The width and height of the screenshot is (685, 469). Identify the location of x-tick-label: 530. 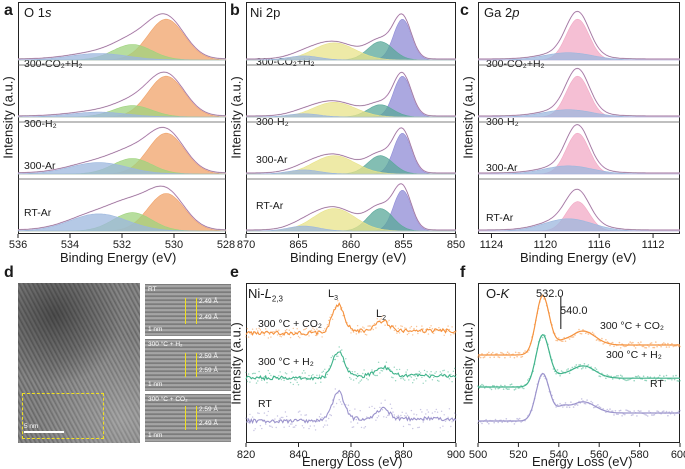
(174, 245).